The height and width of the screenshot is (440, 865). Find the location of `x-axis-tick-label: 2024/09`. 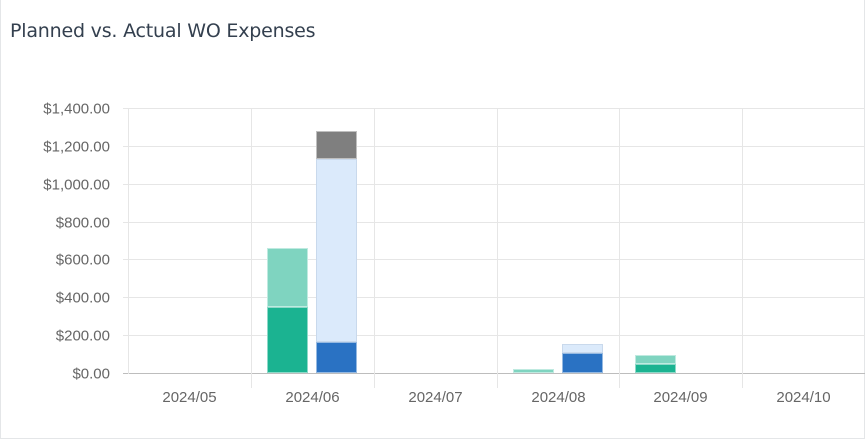

x-axis-tick-label: 2024/09 is located at coordinates (680, 397).